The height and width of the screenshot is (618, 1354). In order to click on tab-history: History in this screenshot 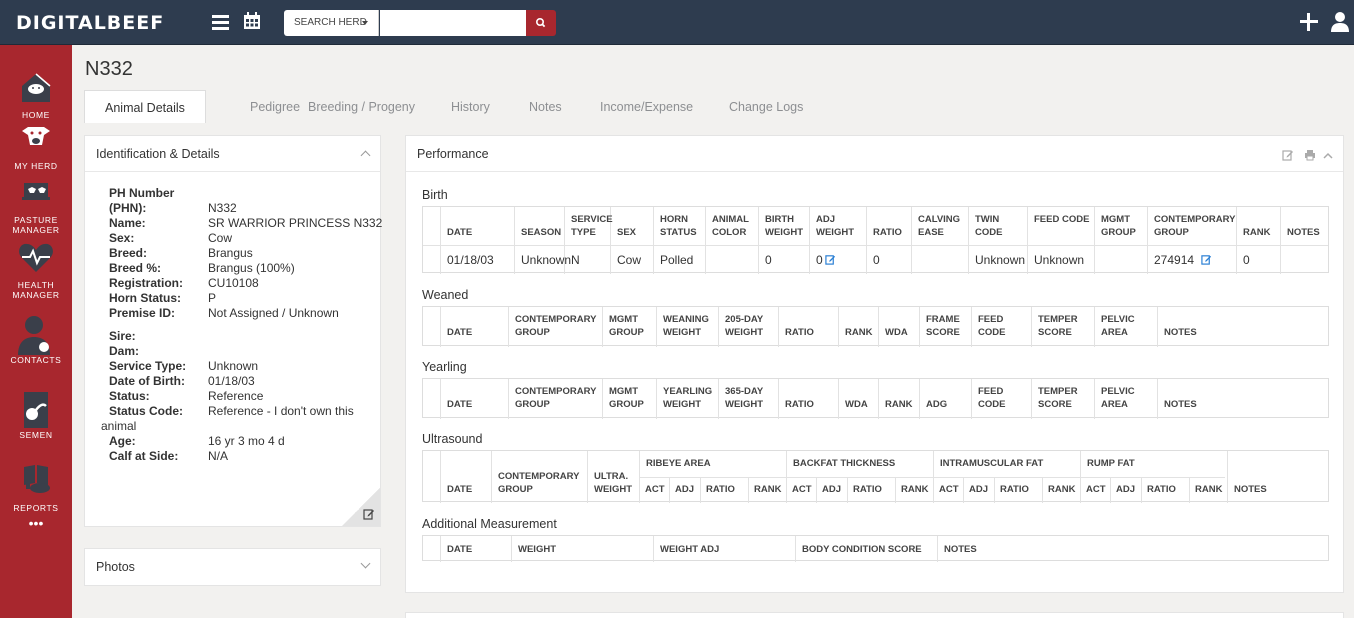, I will do `click(470, 107)`.